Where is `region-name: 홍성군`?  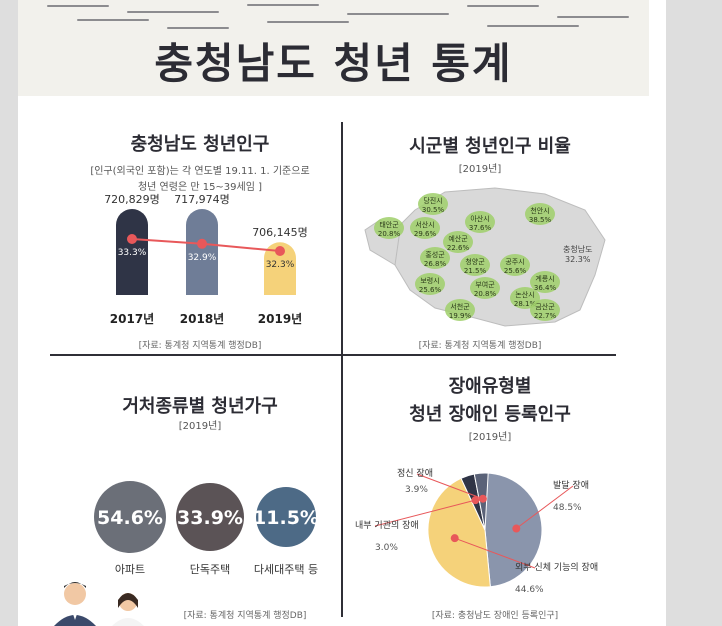 region-name: 홍성군 is located at coordinates (435, 254).